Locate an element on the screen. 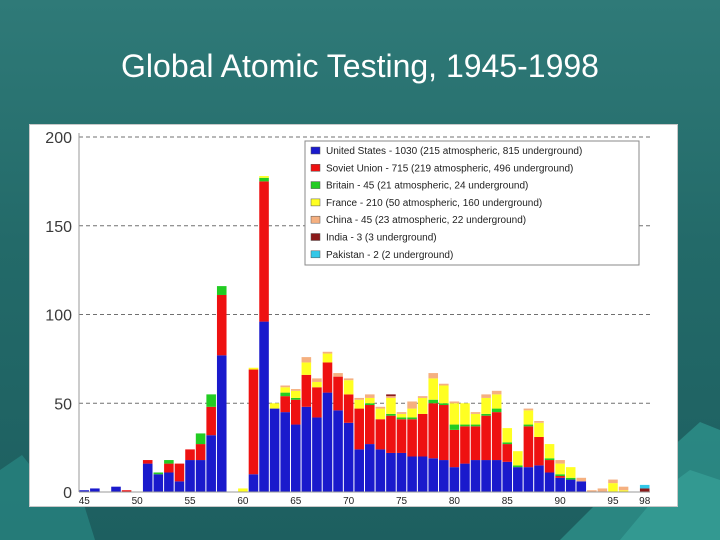 The width and height of the screenshot is (720, 540). x-tick-label: 60 is located at coordinates (243, 501).